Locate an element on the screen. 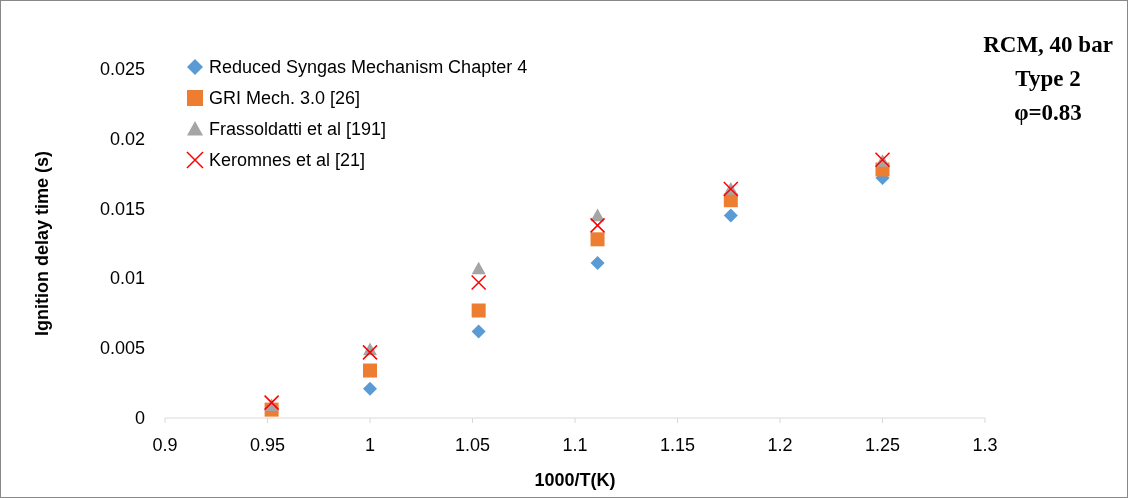 The height and width of the screenshot is (498, 1128). x-tick-label: 0.9 is located at coordinates (165, 445).